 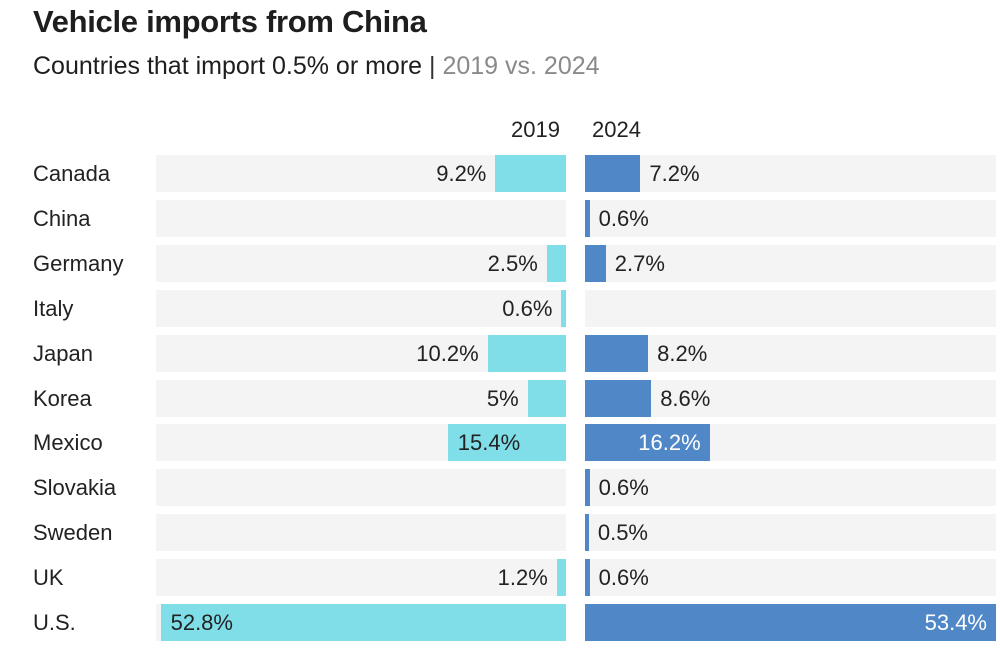 What do you see at coordinates (790, 398) in the screenshot?
I see `band-2024-korea` at bounding box center [790, 398].